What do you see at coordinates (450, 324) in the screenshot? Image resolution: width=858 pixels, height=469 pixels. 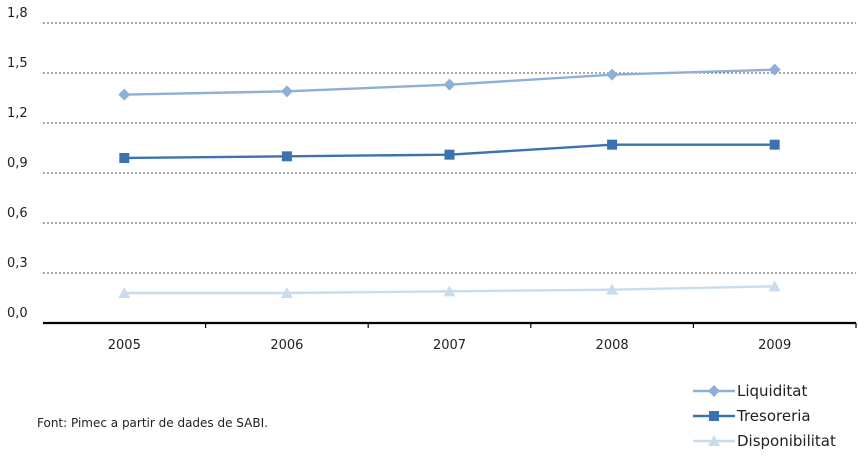 I see `x-axis` at bounding box center [450, 324].